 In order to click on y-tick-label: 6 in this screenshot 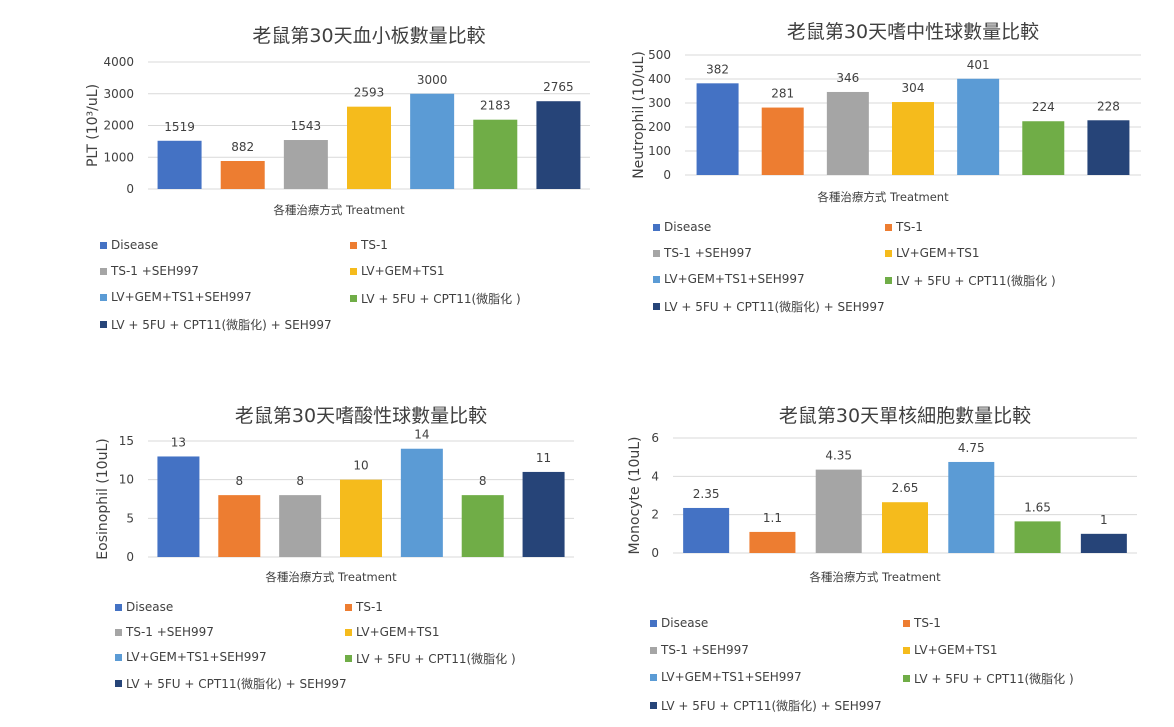, I will do `click(655, 438)`.